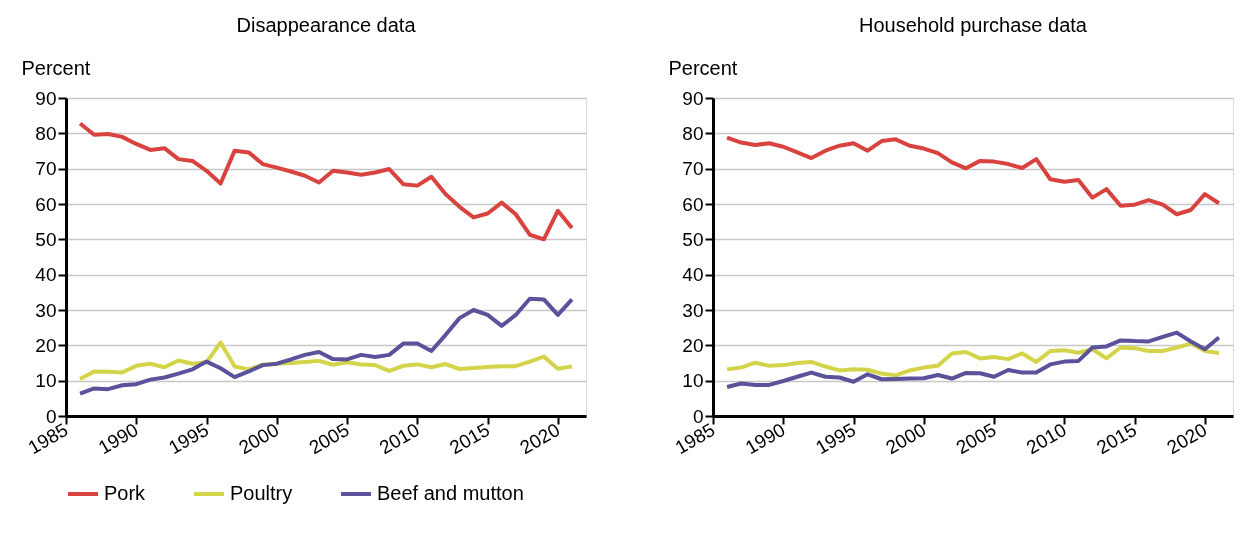 This screenshot has height=535, width=1255. What do you see at coordinates (261, 493) in the screenshot?
I see `legend-label: Poultry` at bounding box center [261, 493].